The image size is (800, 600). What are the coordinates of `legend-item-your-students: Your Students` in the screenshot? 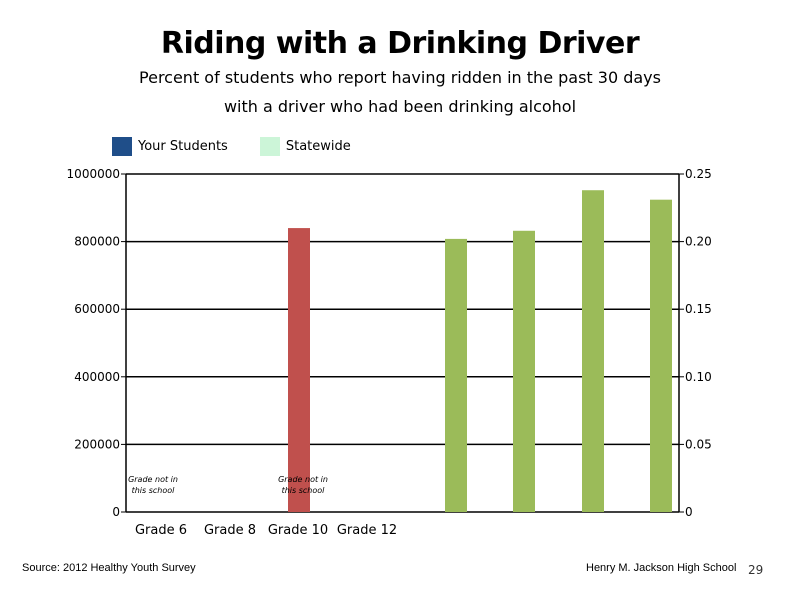 It's located at (170, 146).